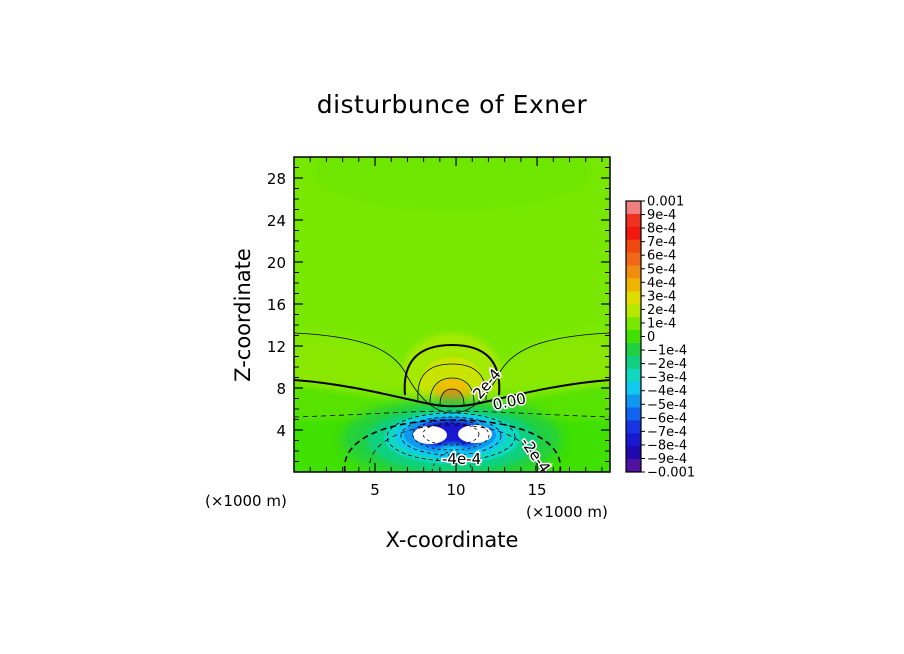 The width and height of the screenshot is (904, 654). What do you see at coordinates (667, 432) in the screenshot?
I see `colorbar-label: −7e-4` at bounding box center [667, 432].